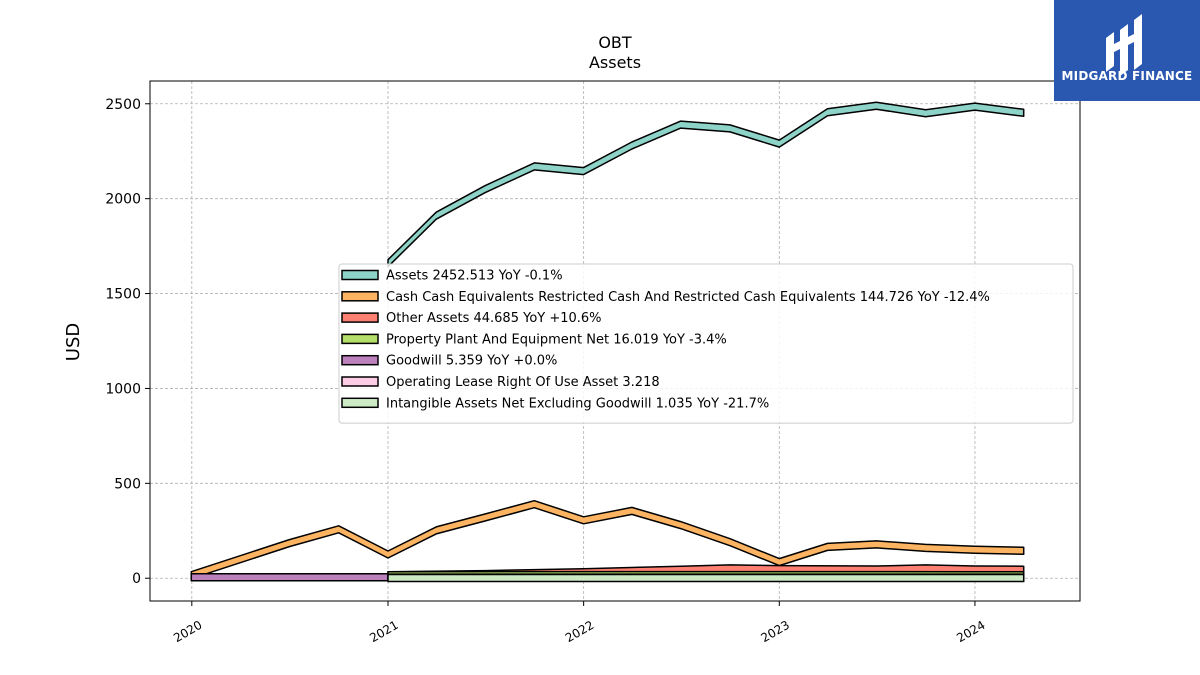 This screenshot has height=675, width=1200. I want to click on legend-label: Operating Lease Right Of Use Asset 3.218, so click(523, 382).